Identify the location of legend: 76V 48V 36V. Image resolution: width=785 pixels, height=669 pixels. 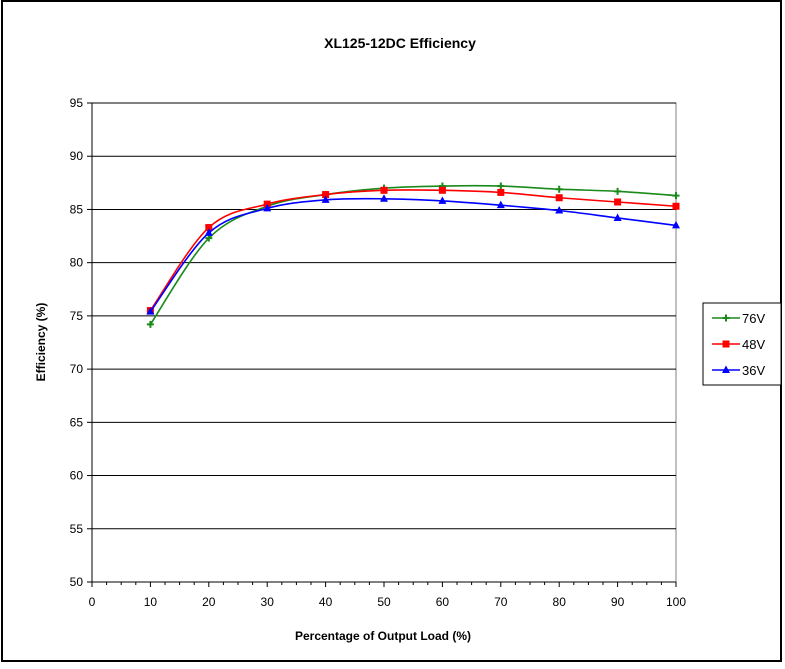
(742, 344).